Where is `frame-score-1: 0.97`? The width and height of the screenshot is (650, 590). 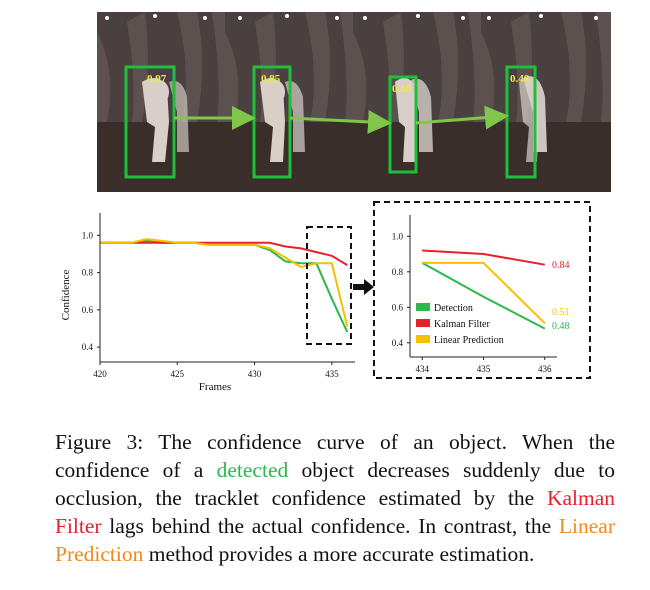 frame-score-1: 0.97 is located at coordinates (157, 79).